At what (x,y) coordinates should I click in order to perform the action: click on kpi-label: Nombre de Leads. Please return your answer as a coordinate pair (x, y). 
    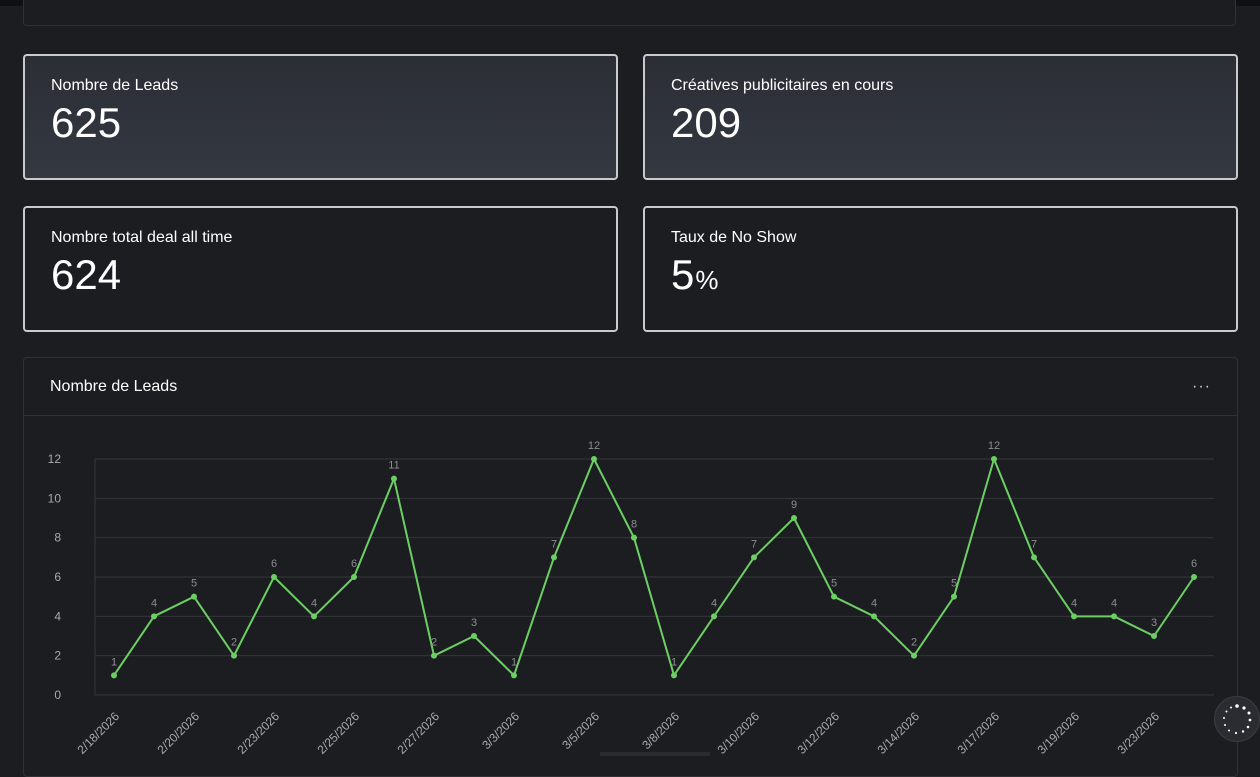
    Looking at the image, I should click on (115, 85).